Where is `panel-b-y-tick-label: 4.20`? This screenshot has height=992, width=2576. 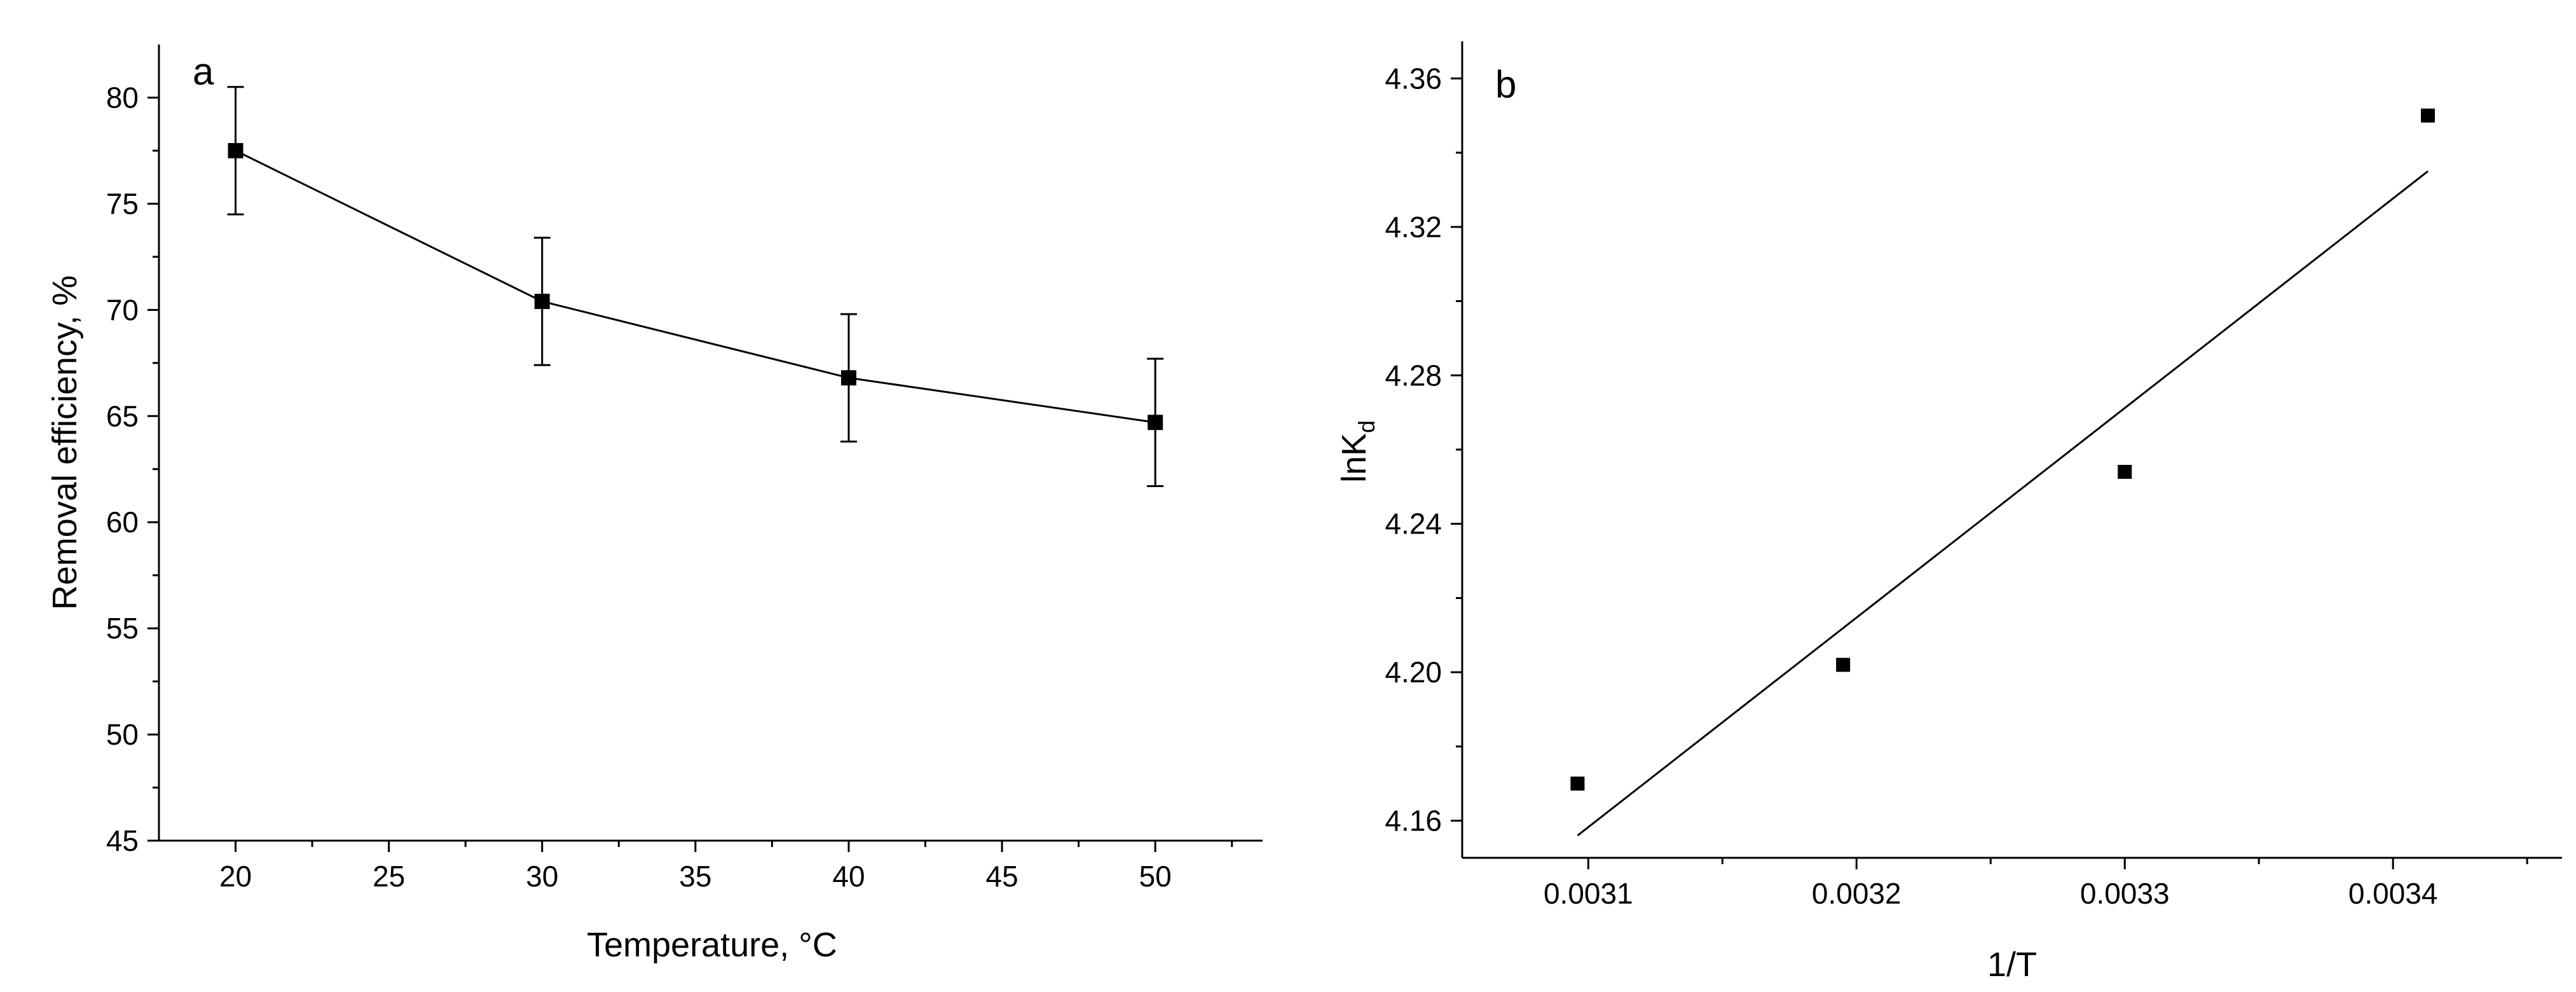 panel-b-y-tick-label: 4.20 is located at coordinates (1414, 672).